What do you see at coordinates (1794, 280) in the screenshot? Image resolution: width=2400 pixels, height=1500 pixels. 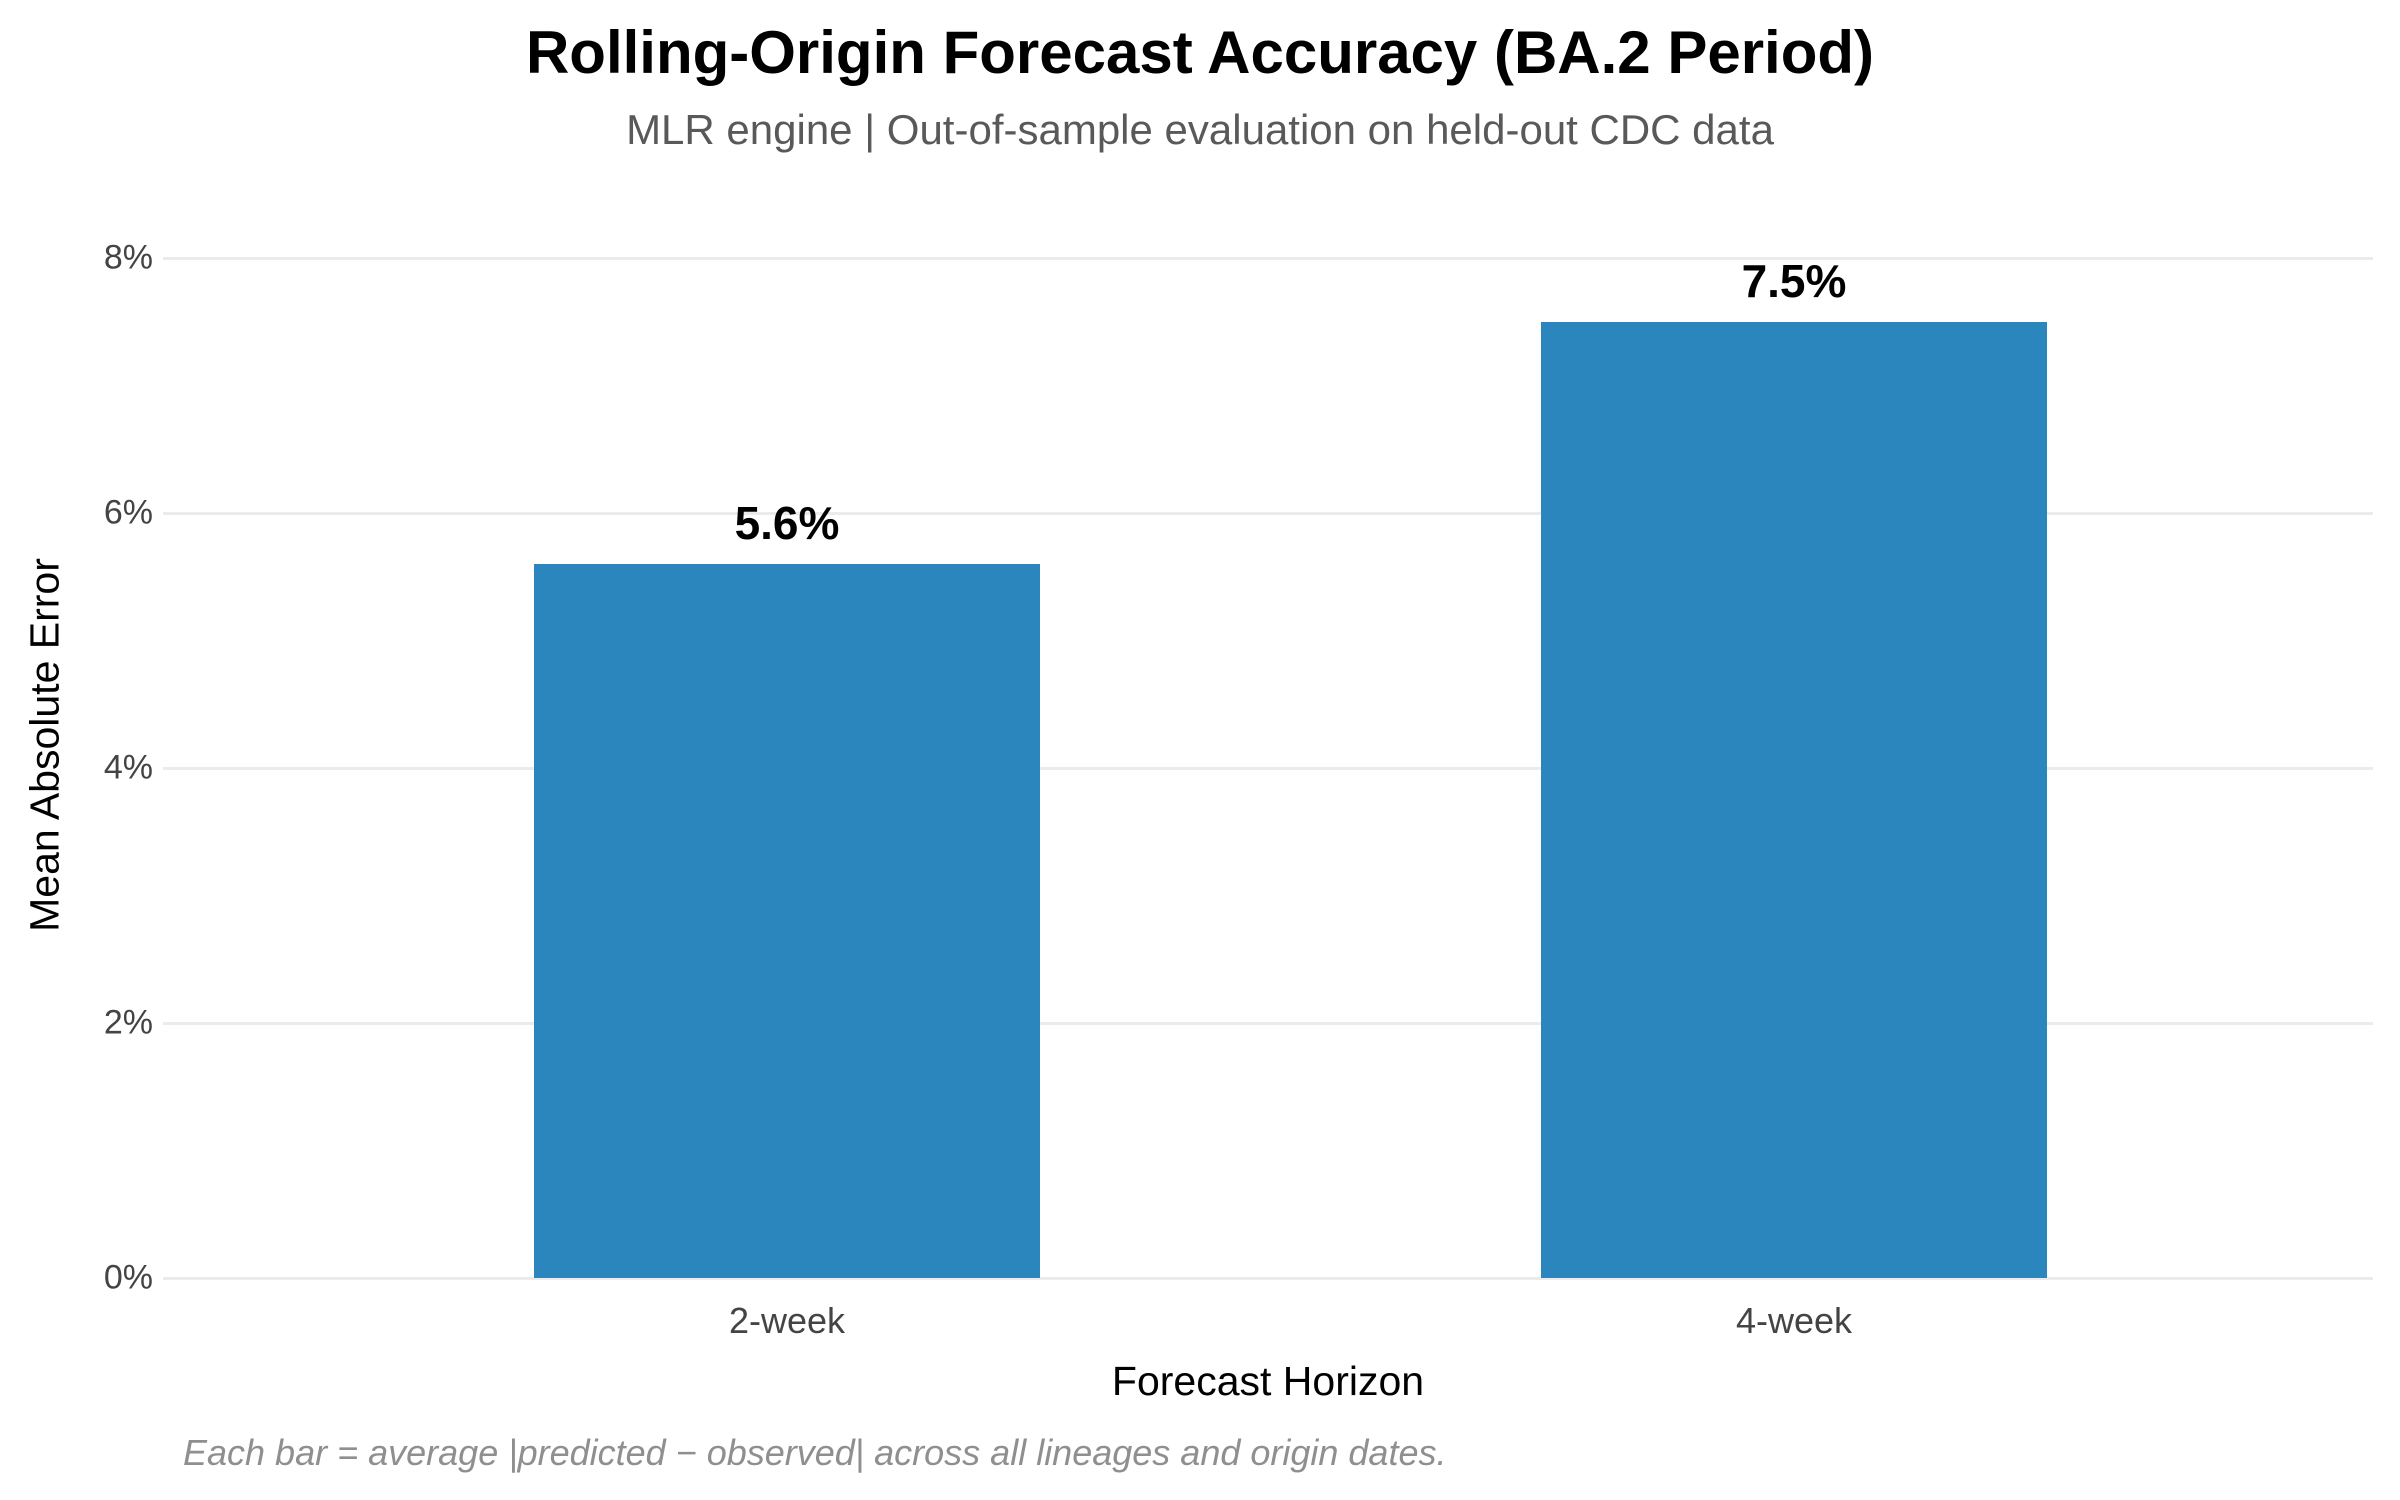 I see `value-label-4-week: 7.5%` at bounding box center [1794, 280].